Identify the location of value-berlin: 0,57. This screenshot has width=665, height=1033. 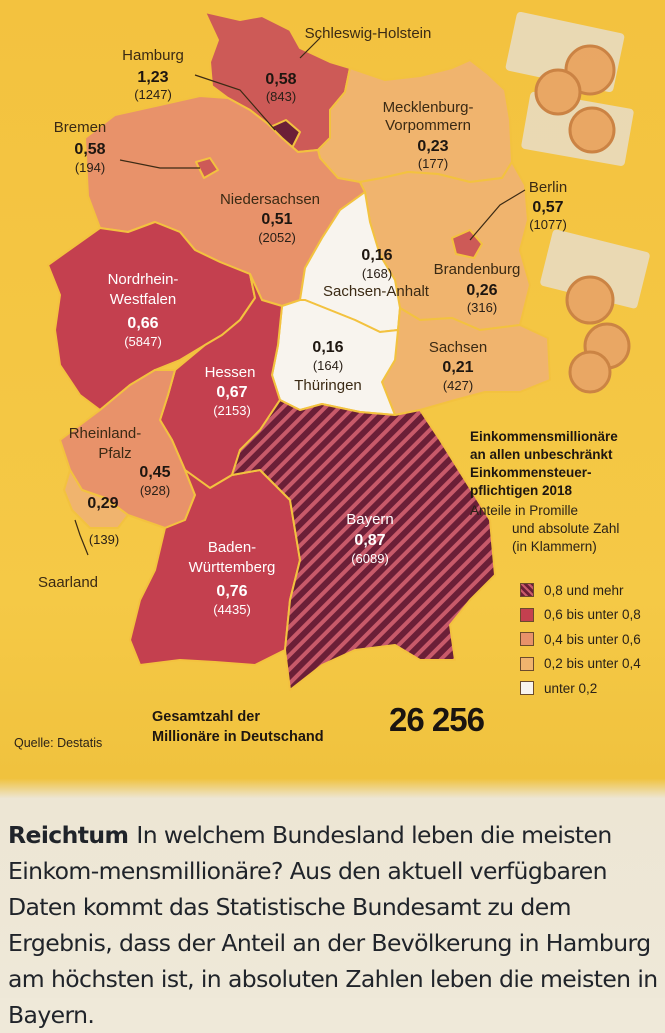
(547, 207).